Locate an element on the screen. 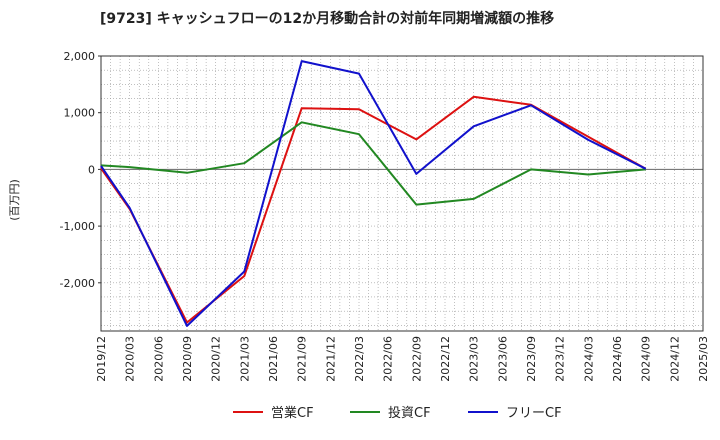 The width and height of the screenshot is (720, 440). y-tick-labels: 2,000 1,000 0 -1,000 -2,000 is located at coordinates (80, 170).